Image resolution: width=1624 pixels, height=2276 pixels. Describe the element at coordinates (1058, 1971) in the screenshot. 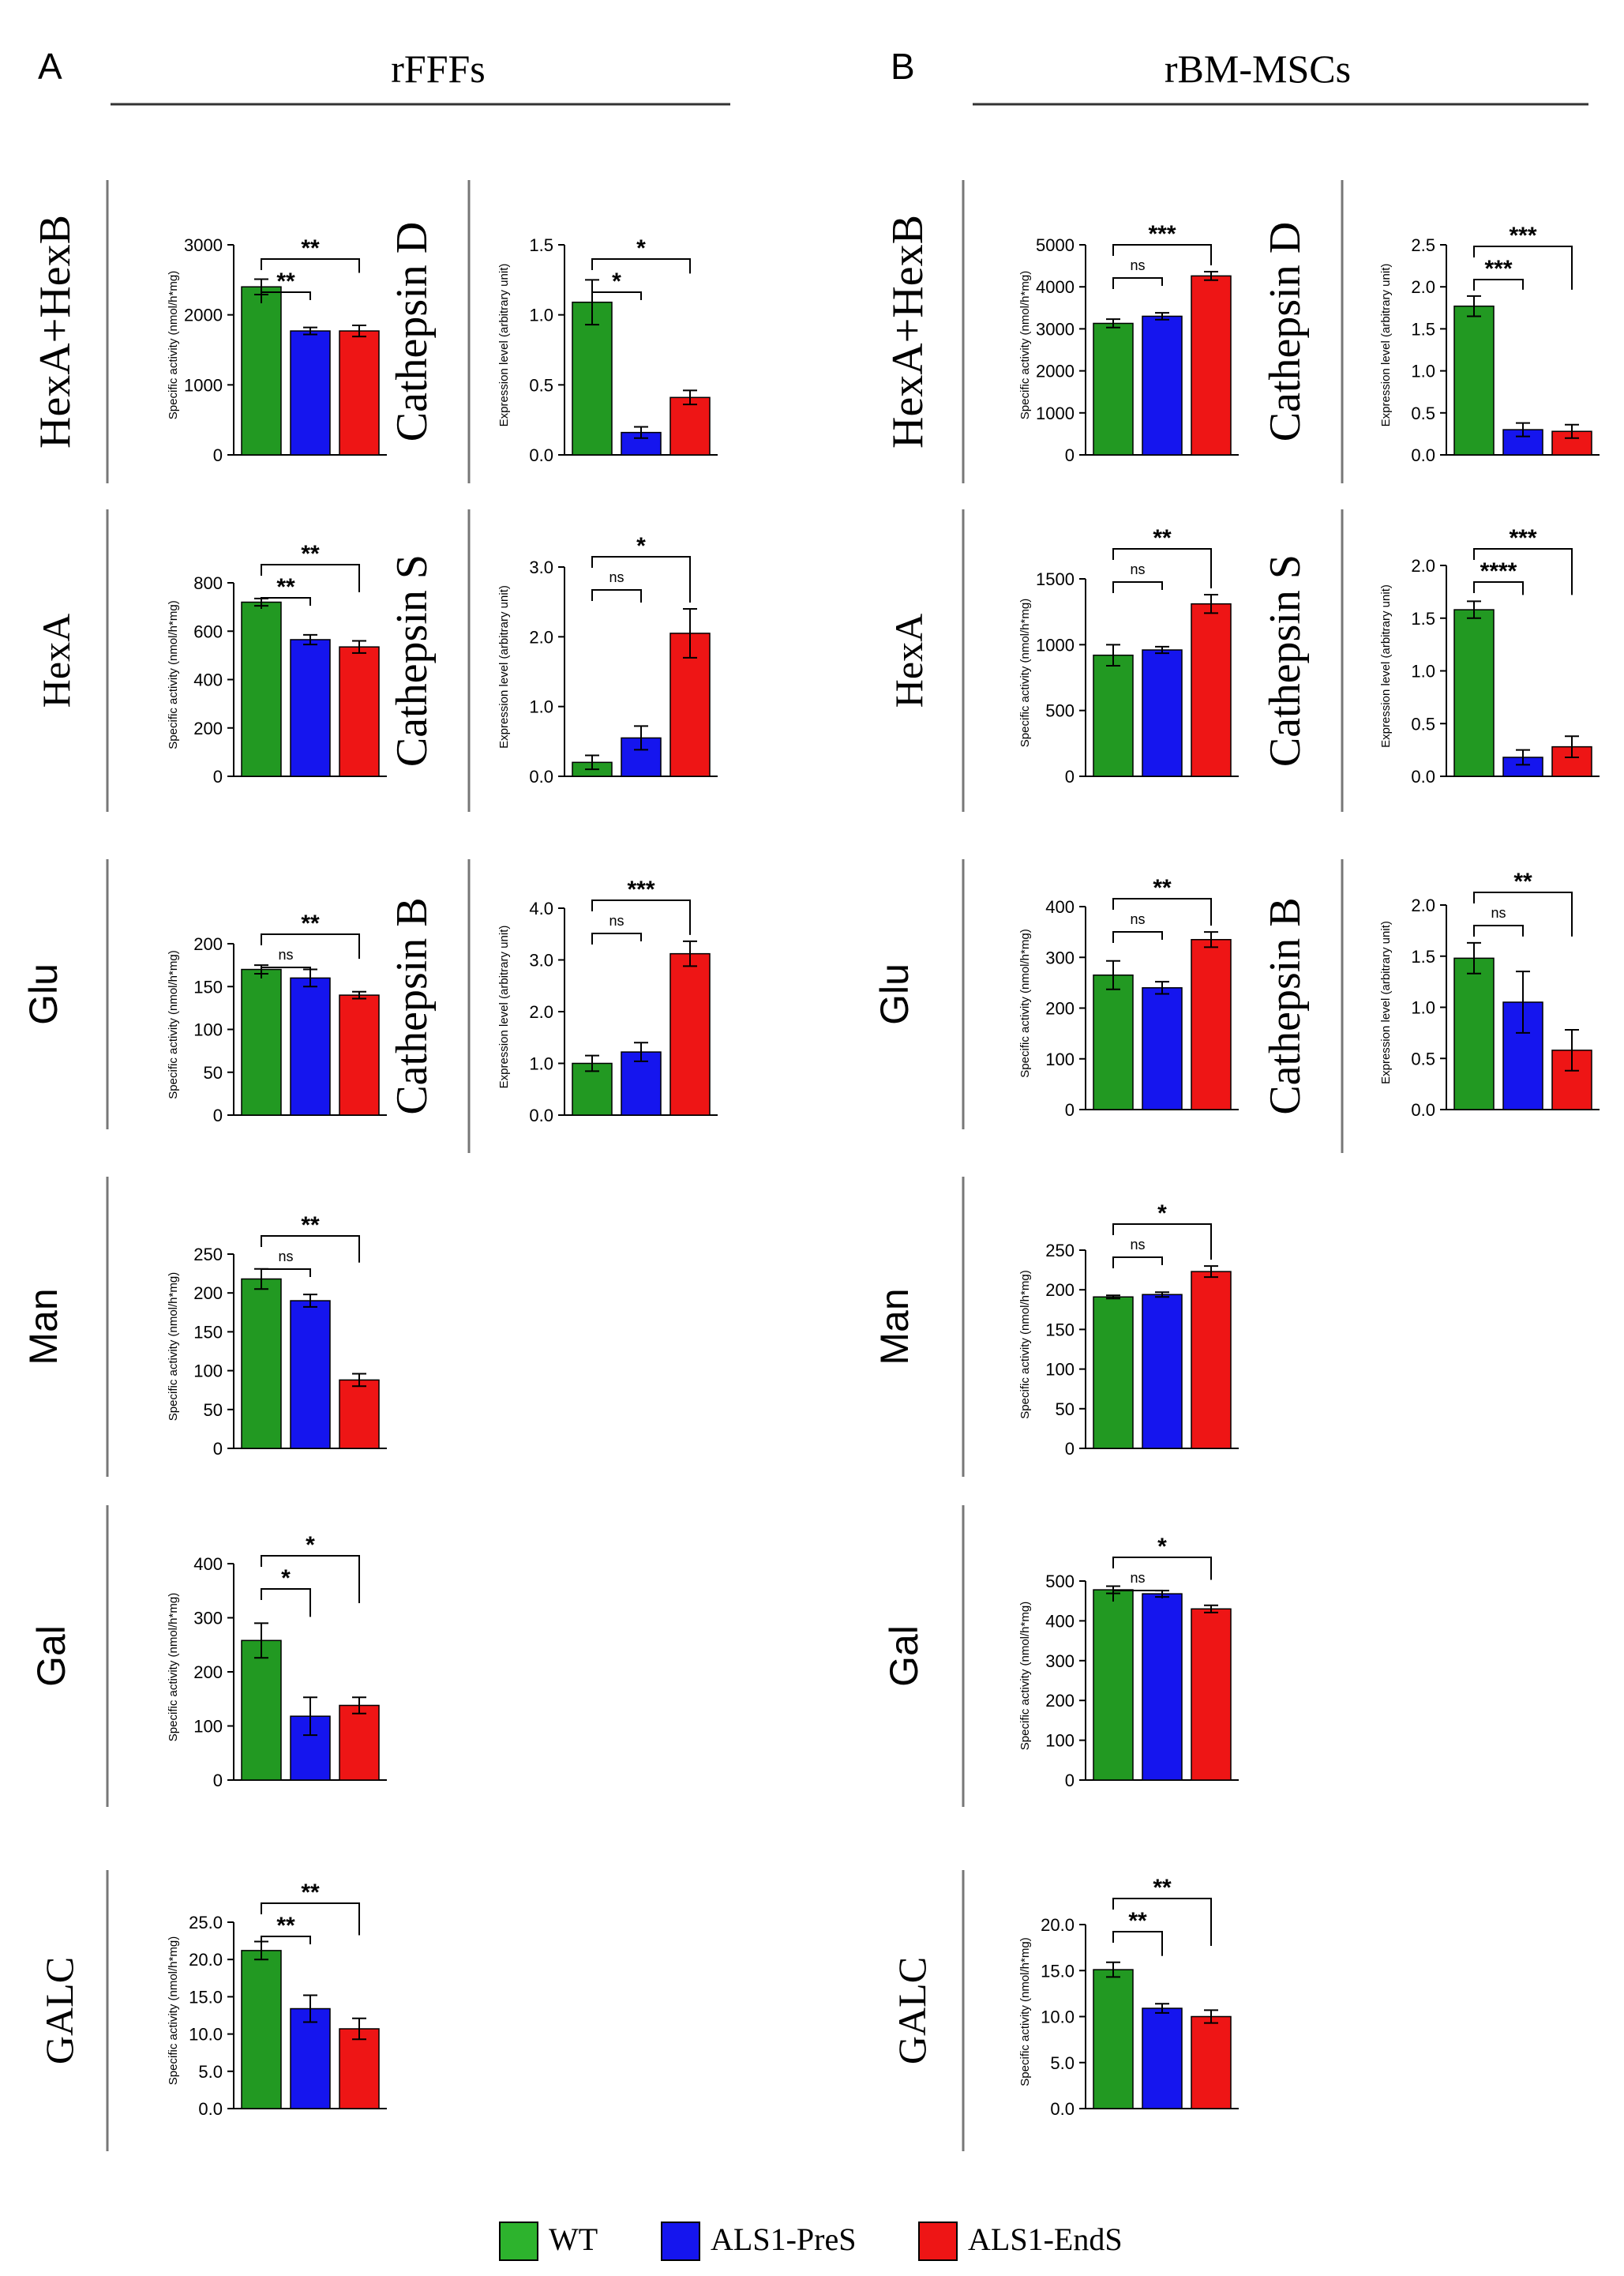

I see `y-tick-label: 15.0` at that location.